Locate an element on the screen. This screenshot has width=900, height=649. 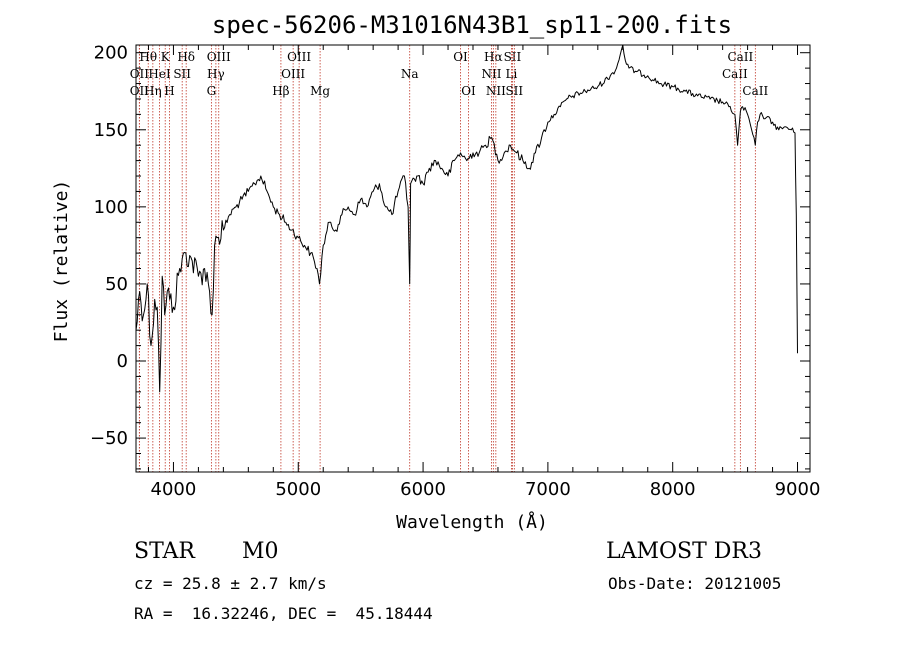
x-tick-label: 6000 is located at coordinates (423, 489).